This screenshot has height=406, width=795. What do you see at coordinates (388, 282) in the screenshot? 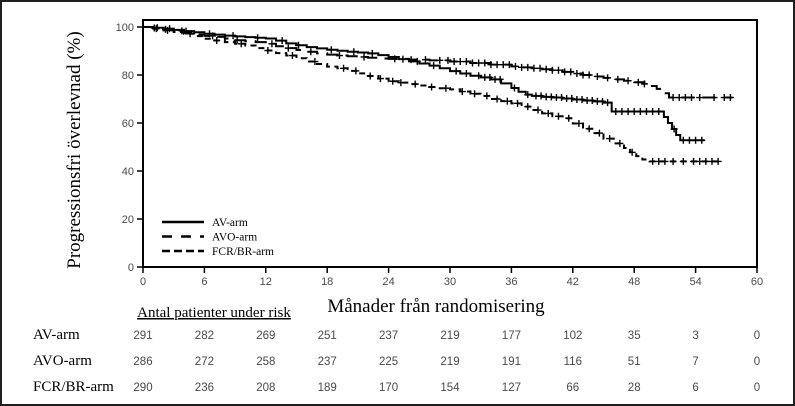
I see `x-tick-label: 24` at bounding box center [388, 282].